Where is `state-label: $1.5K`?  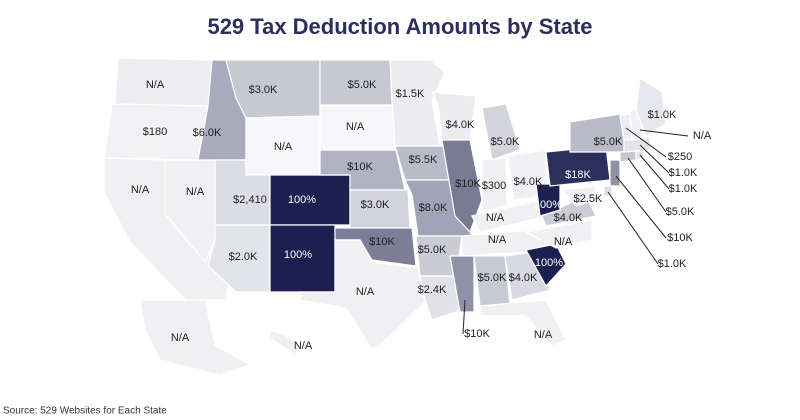 state-label: $1.5K is located at coordinates (410, 94).